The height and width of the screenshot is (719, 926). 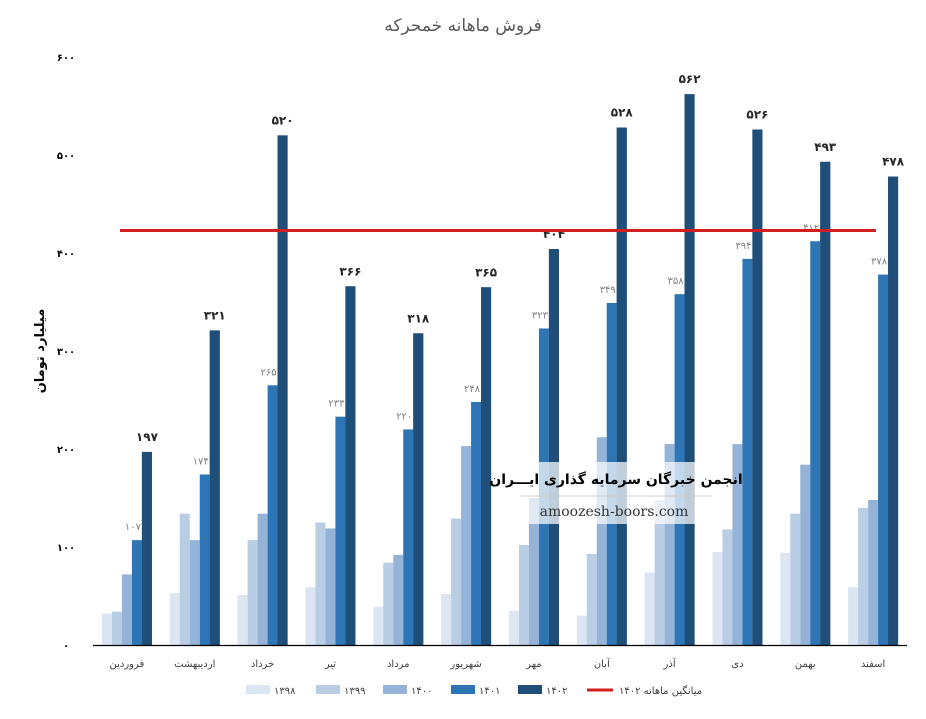 I want to click on data-label-1402: ۴۹۳, so click(x=825, y=147).